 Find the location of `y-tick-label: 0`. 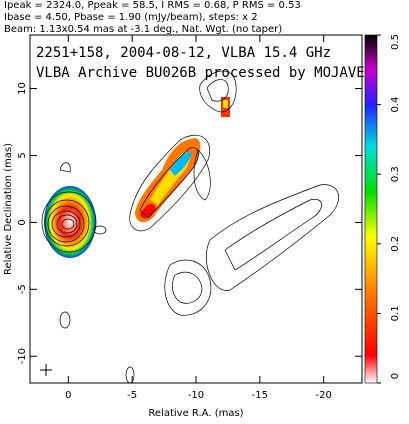

y-tick-label: 0 is located at coordinates (22, 222).